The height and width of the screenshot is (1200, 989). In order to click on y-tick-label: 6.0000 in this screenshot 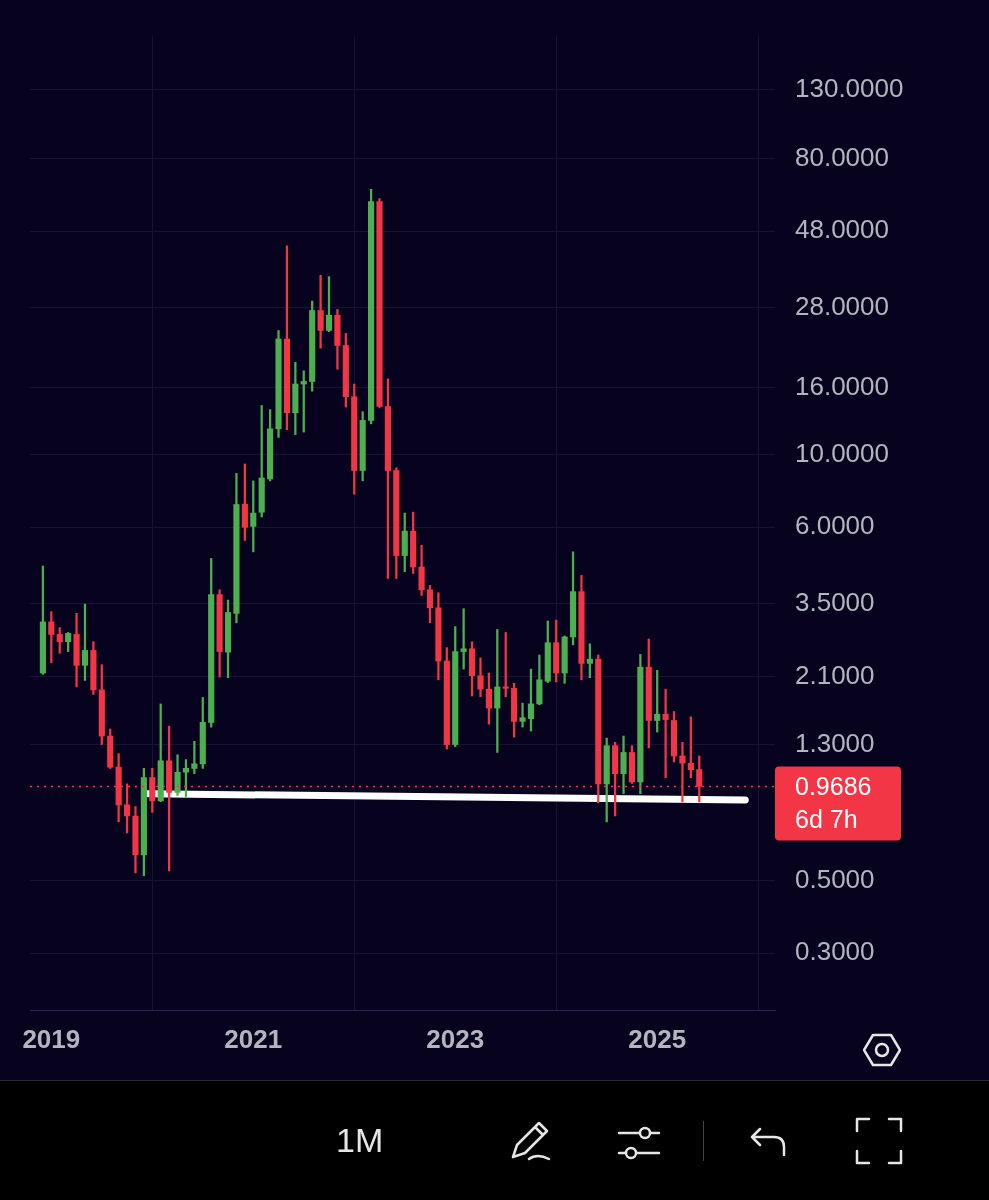, I will do `click(835, 525)`.